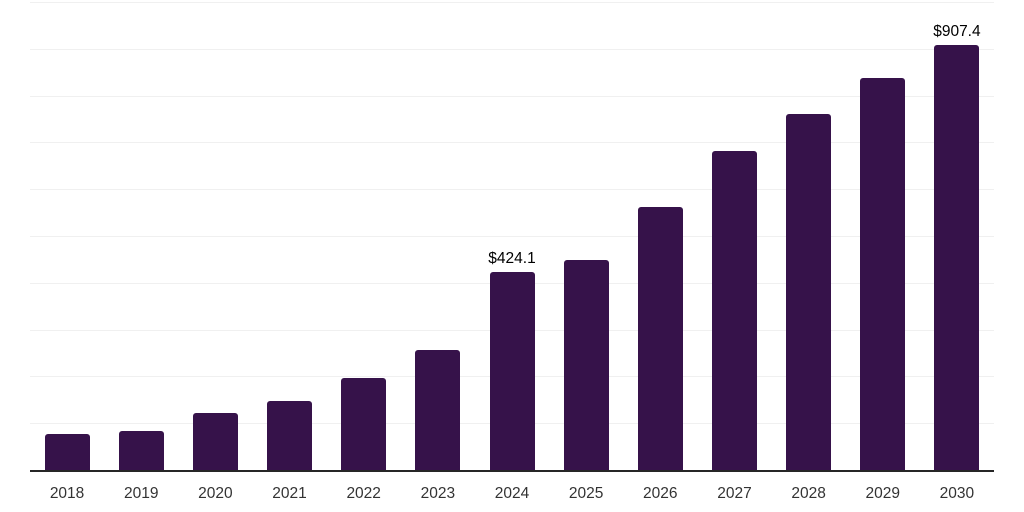 This screenshot has width=1024, height=512. What do you see at coordinates (290, 435) in the screenshot?
I see `bar-2021` at bounding box center [290, 435].